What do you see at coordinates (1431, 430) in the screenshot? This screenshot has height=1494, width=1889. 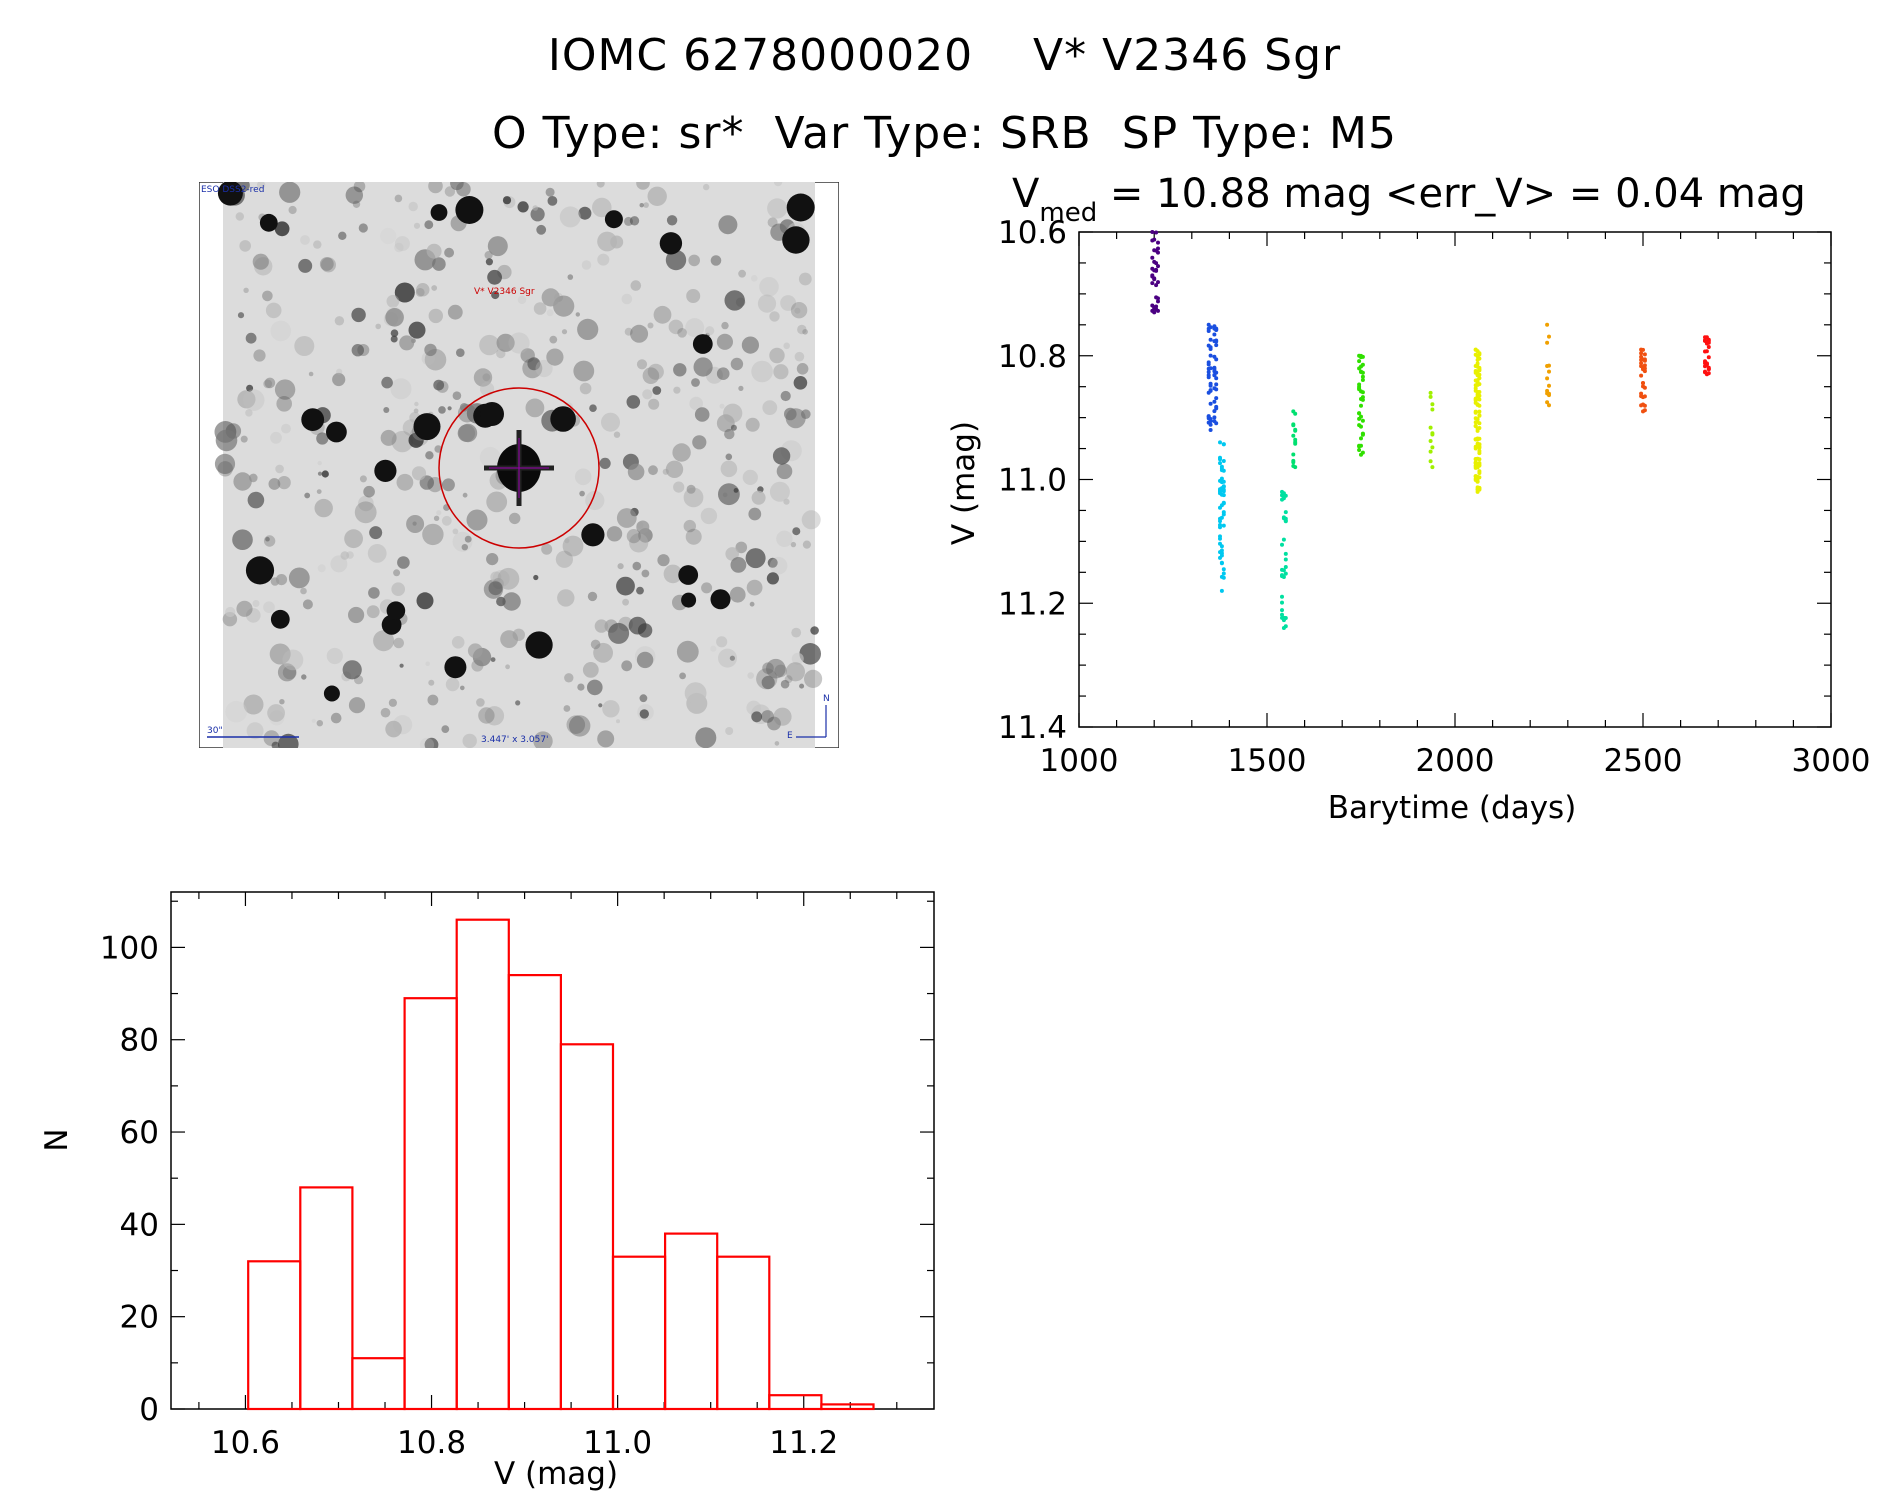 I see `light-curve-series` at bounding box center [1431, 430].